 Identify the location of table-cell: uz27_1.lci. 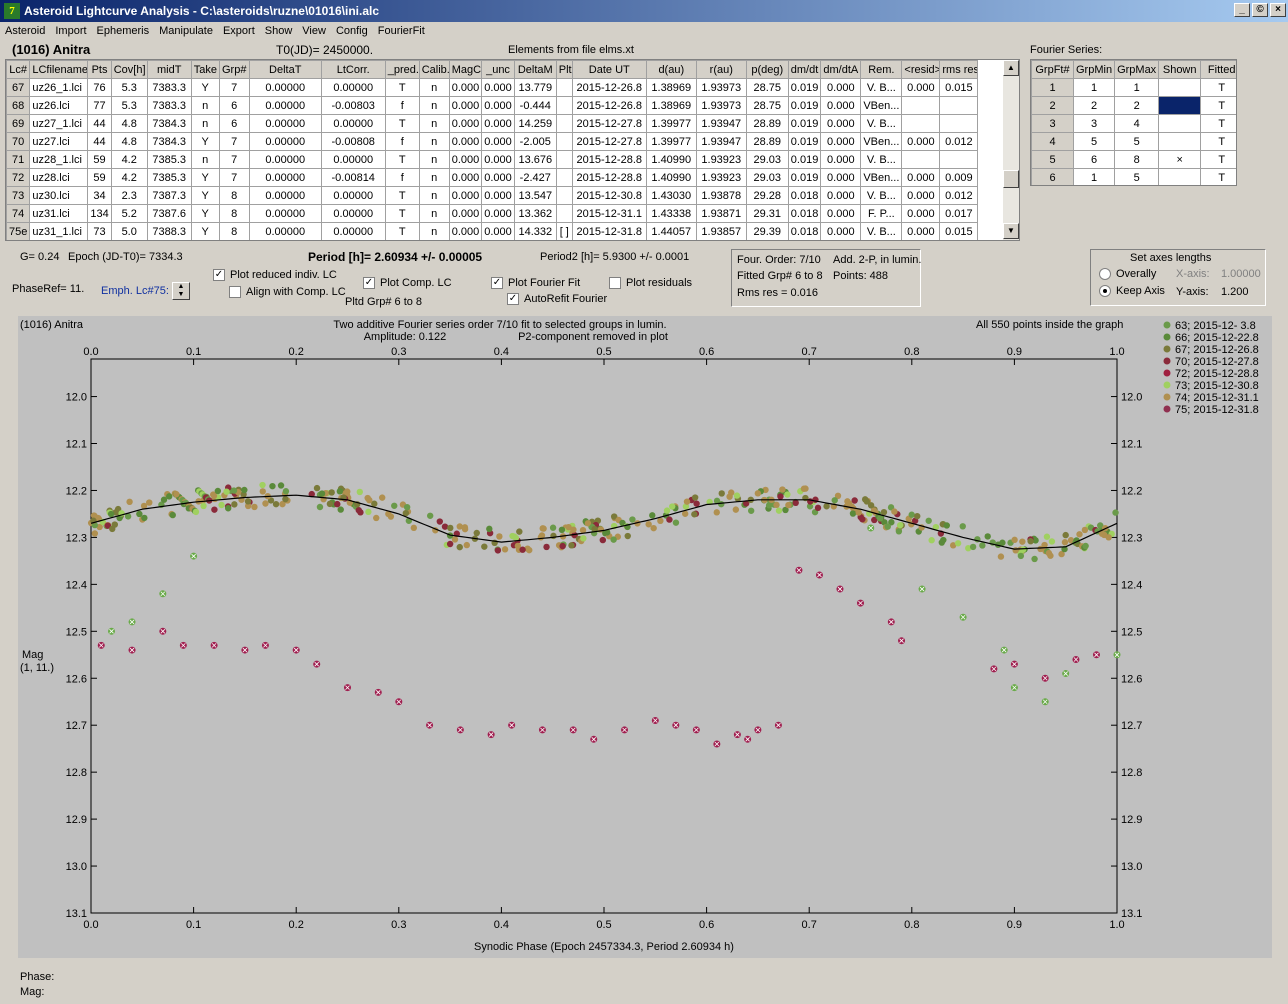
(59, 123).